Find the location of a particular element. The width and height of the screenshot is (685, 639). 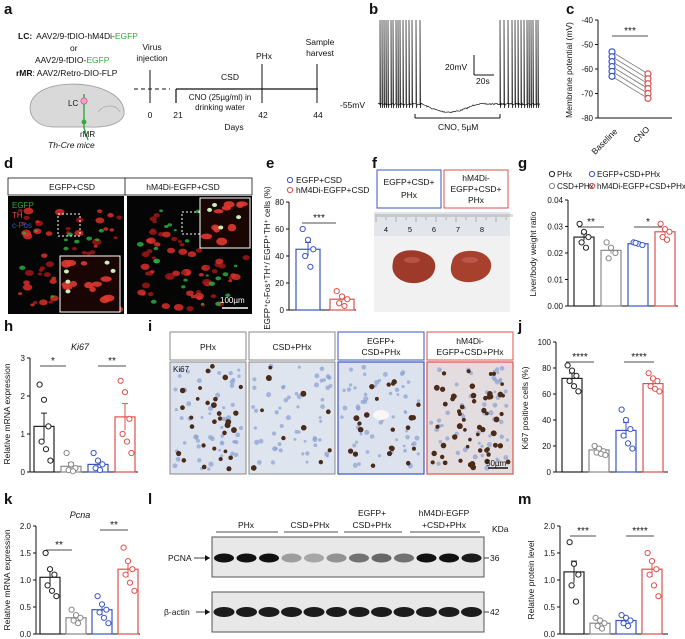

panel-h-point is located at coordinates (71, 464).